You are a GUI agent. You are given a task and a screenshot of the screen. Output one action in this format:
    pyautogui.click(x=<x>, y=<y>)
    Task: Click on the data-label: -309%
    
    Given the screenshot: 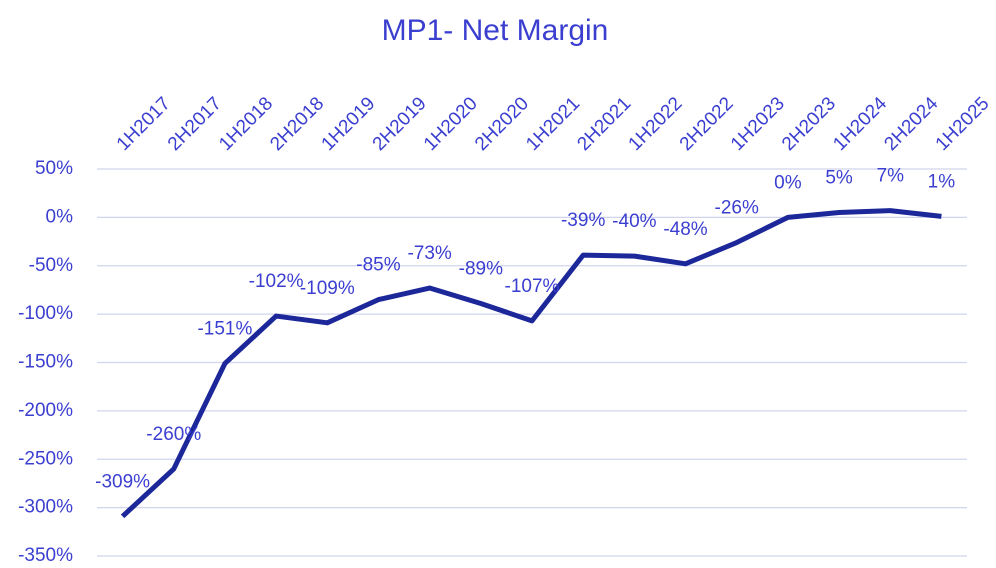 What is the action you would take?
    pyautogui.click(x=122, y=481)
    